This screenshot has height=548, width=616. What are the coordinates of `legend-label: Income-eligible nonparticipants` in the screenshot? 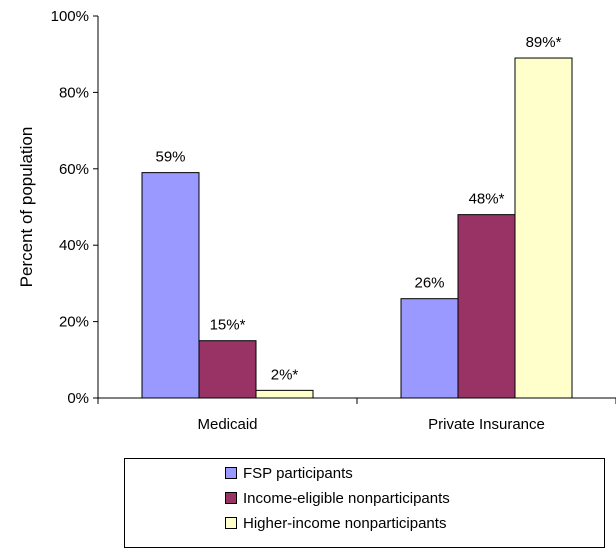 It's located at (346, 498).